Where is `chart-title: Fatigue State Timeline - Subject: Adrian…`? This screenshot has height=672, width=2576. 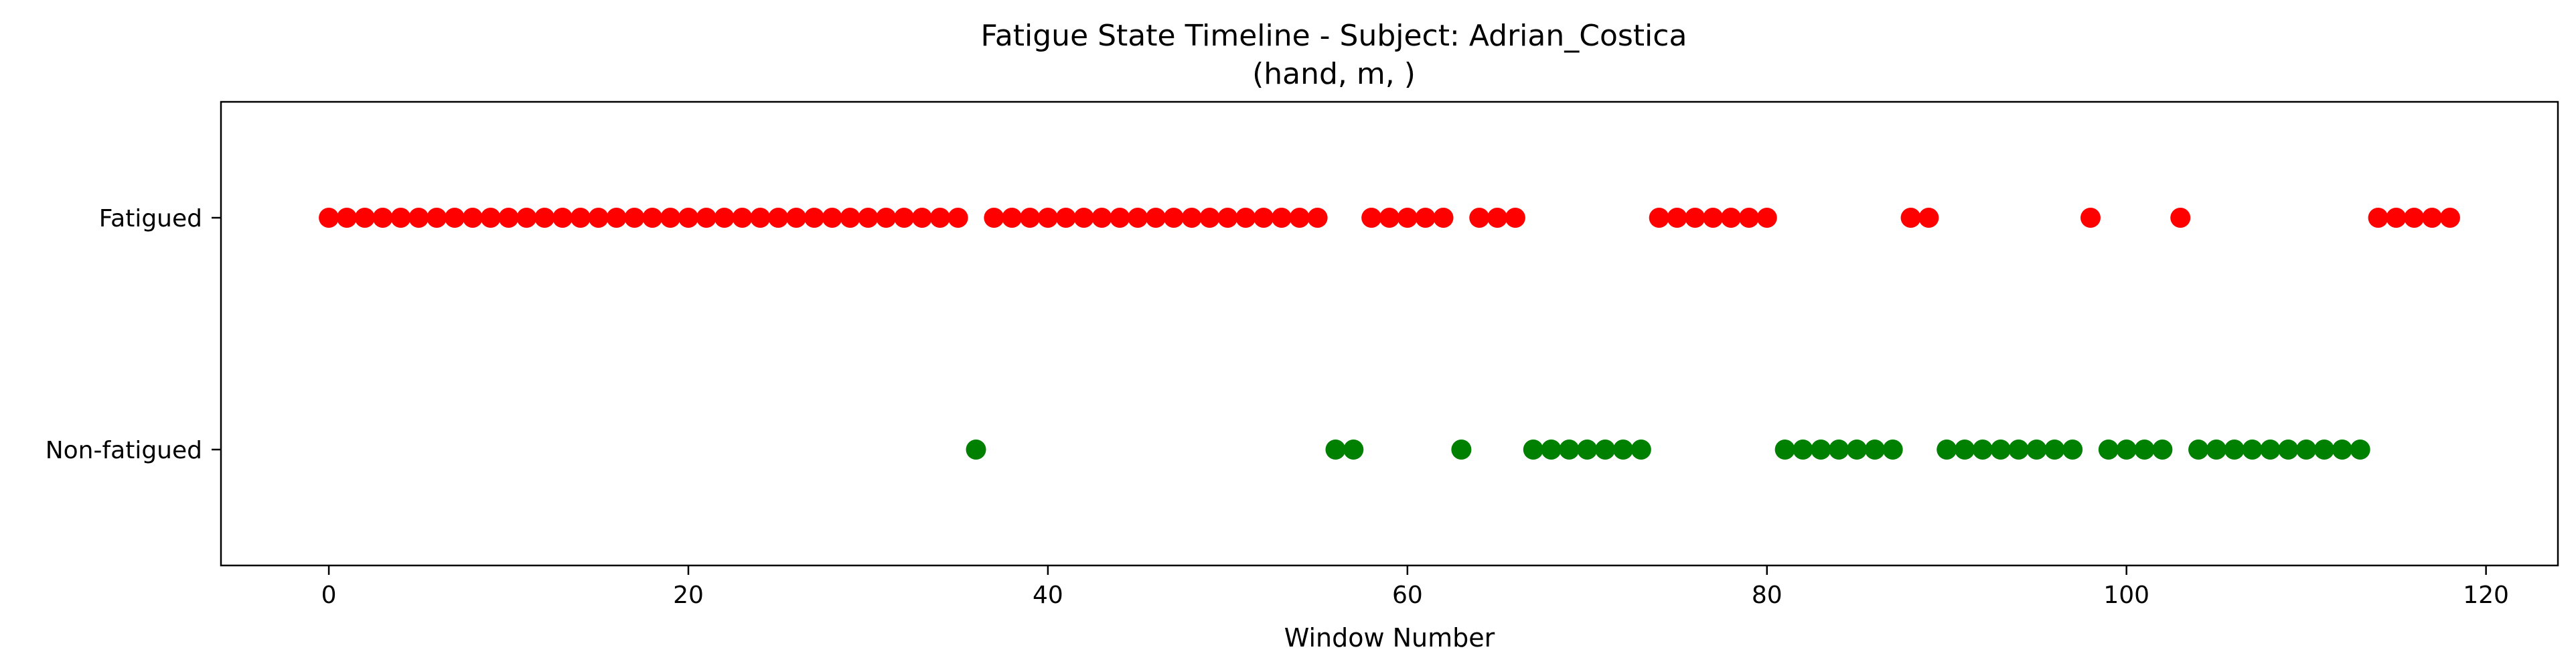
chart-title: Fatigue State Timeline - Subject: Adrian… is located at coordinates (1334, 36).